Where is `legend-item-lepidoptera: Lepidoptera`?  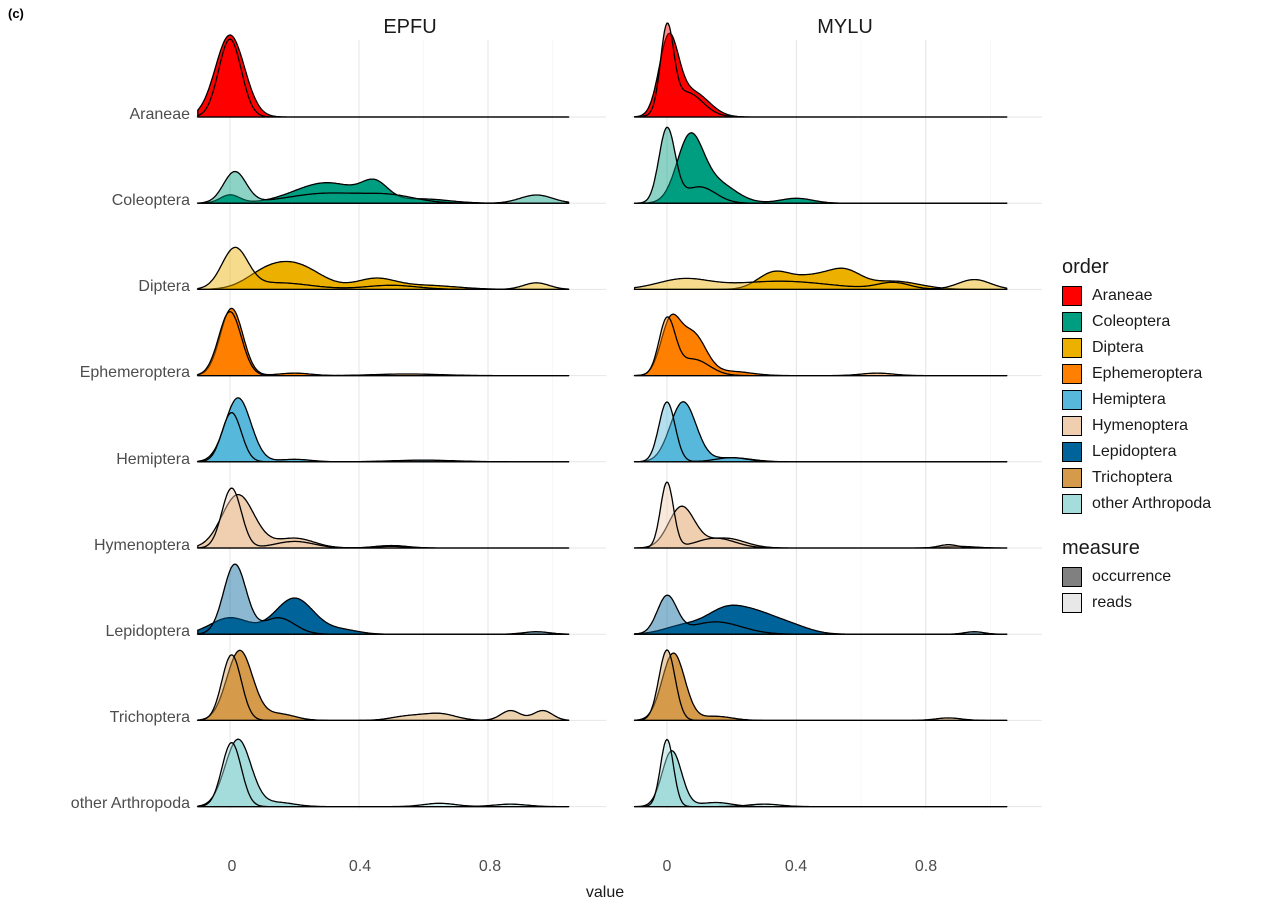
legend-item-lepidoptera: Lepidoptera is located at coordinates (1136, 452).